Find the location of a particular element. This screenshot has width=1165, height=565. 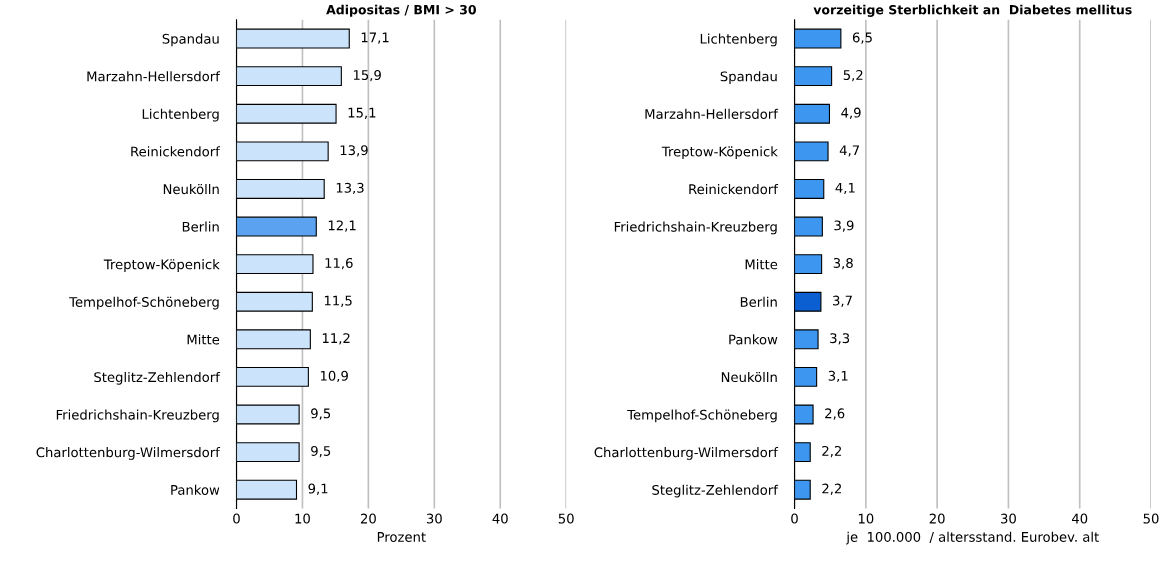

chart-title: Adipositas / BMI > 30 is located at coordinates (401, 10).